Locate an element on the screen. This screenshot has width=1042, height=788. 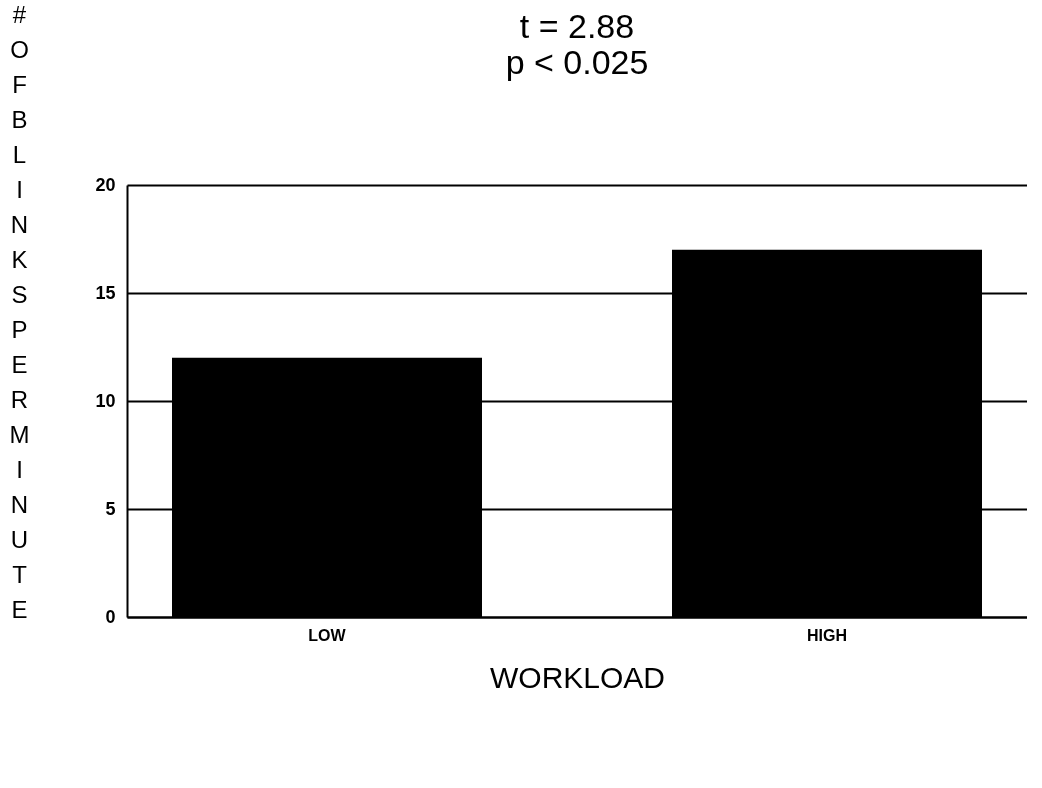
y-tick-label: 10 is located at coordinates (105, 400).